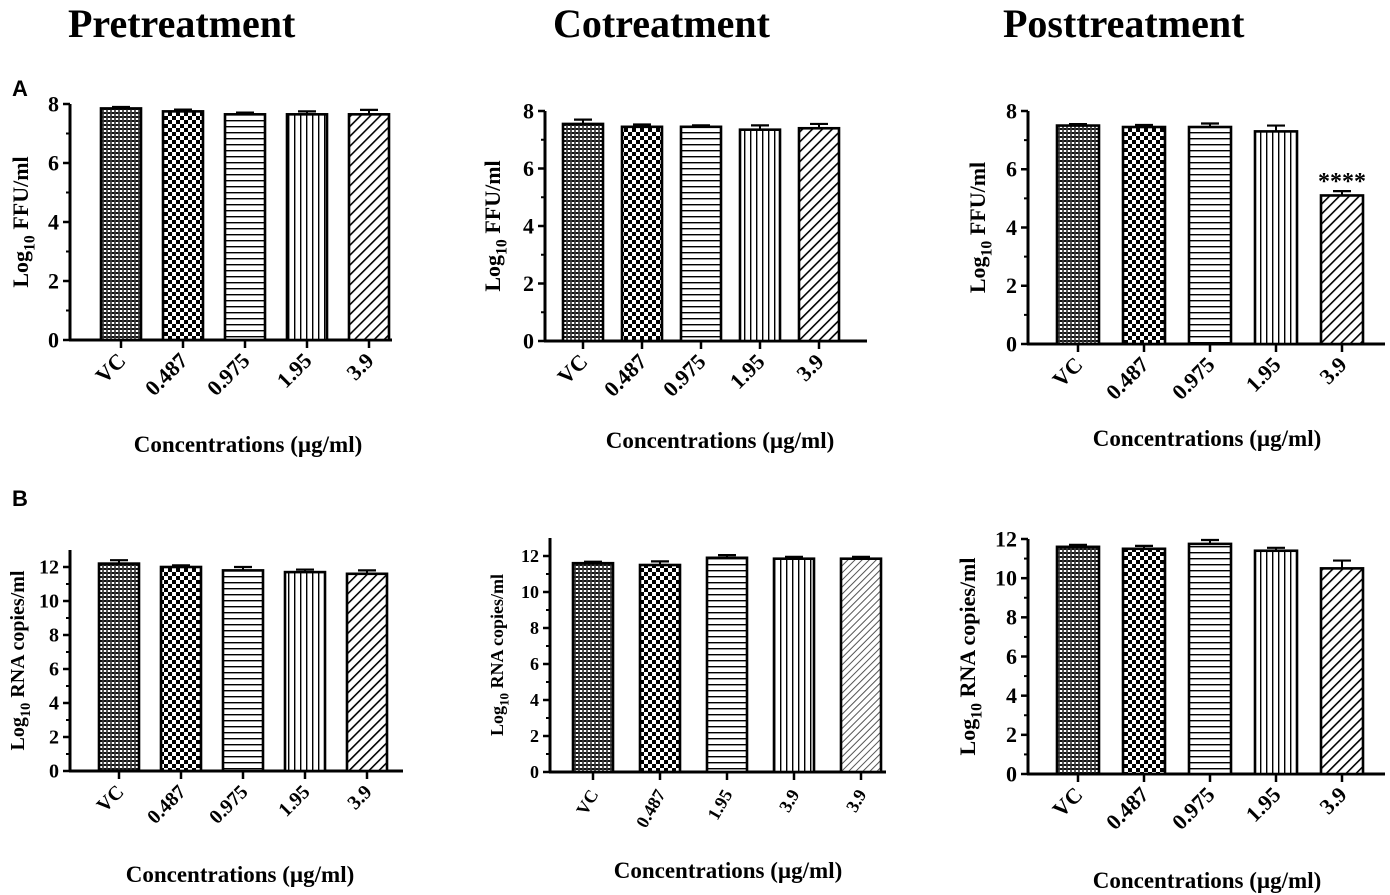 The image size is (1390, 895). What do you see at coordinates (534, 700) in the screenshot?
I see `panel-B-cotreatment-ytick-label: 4` at bounding box center [534, 700].